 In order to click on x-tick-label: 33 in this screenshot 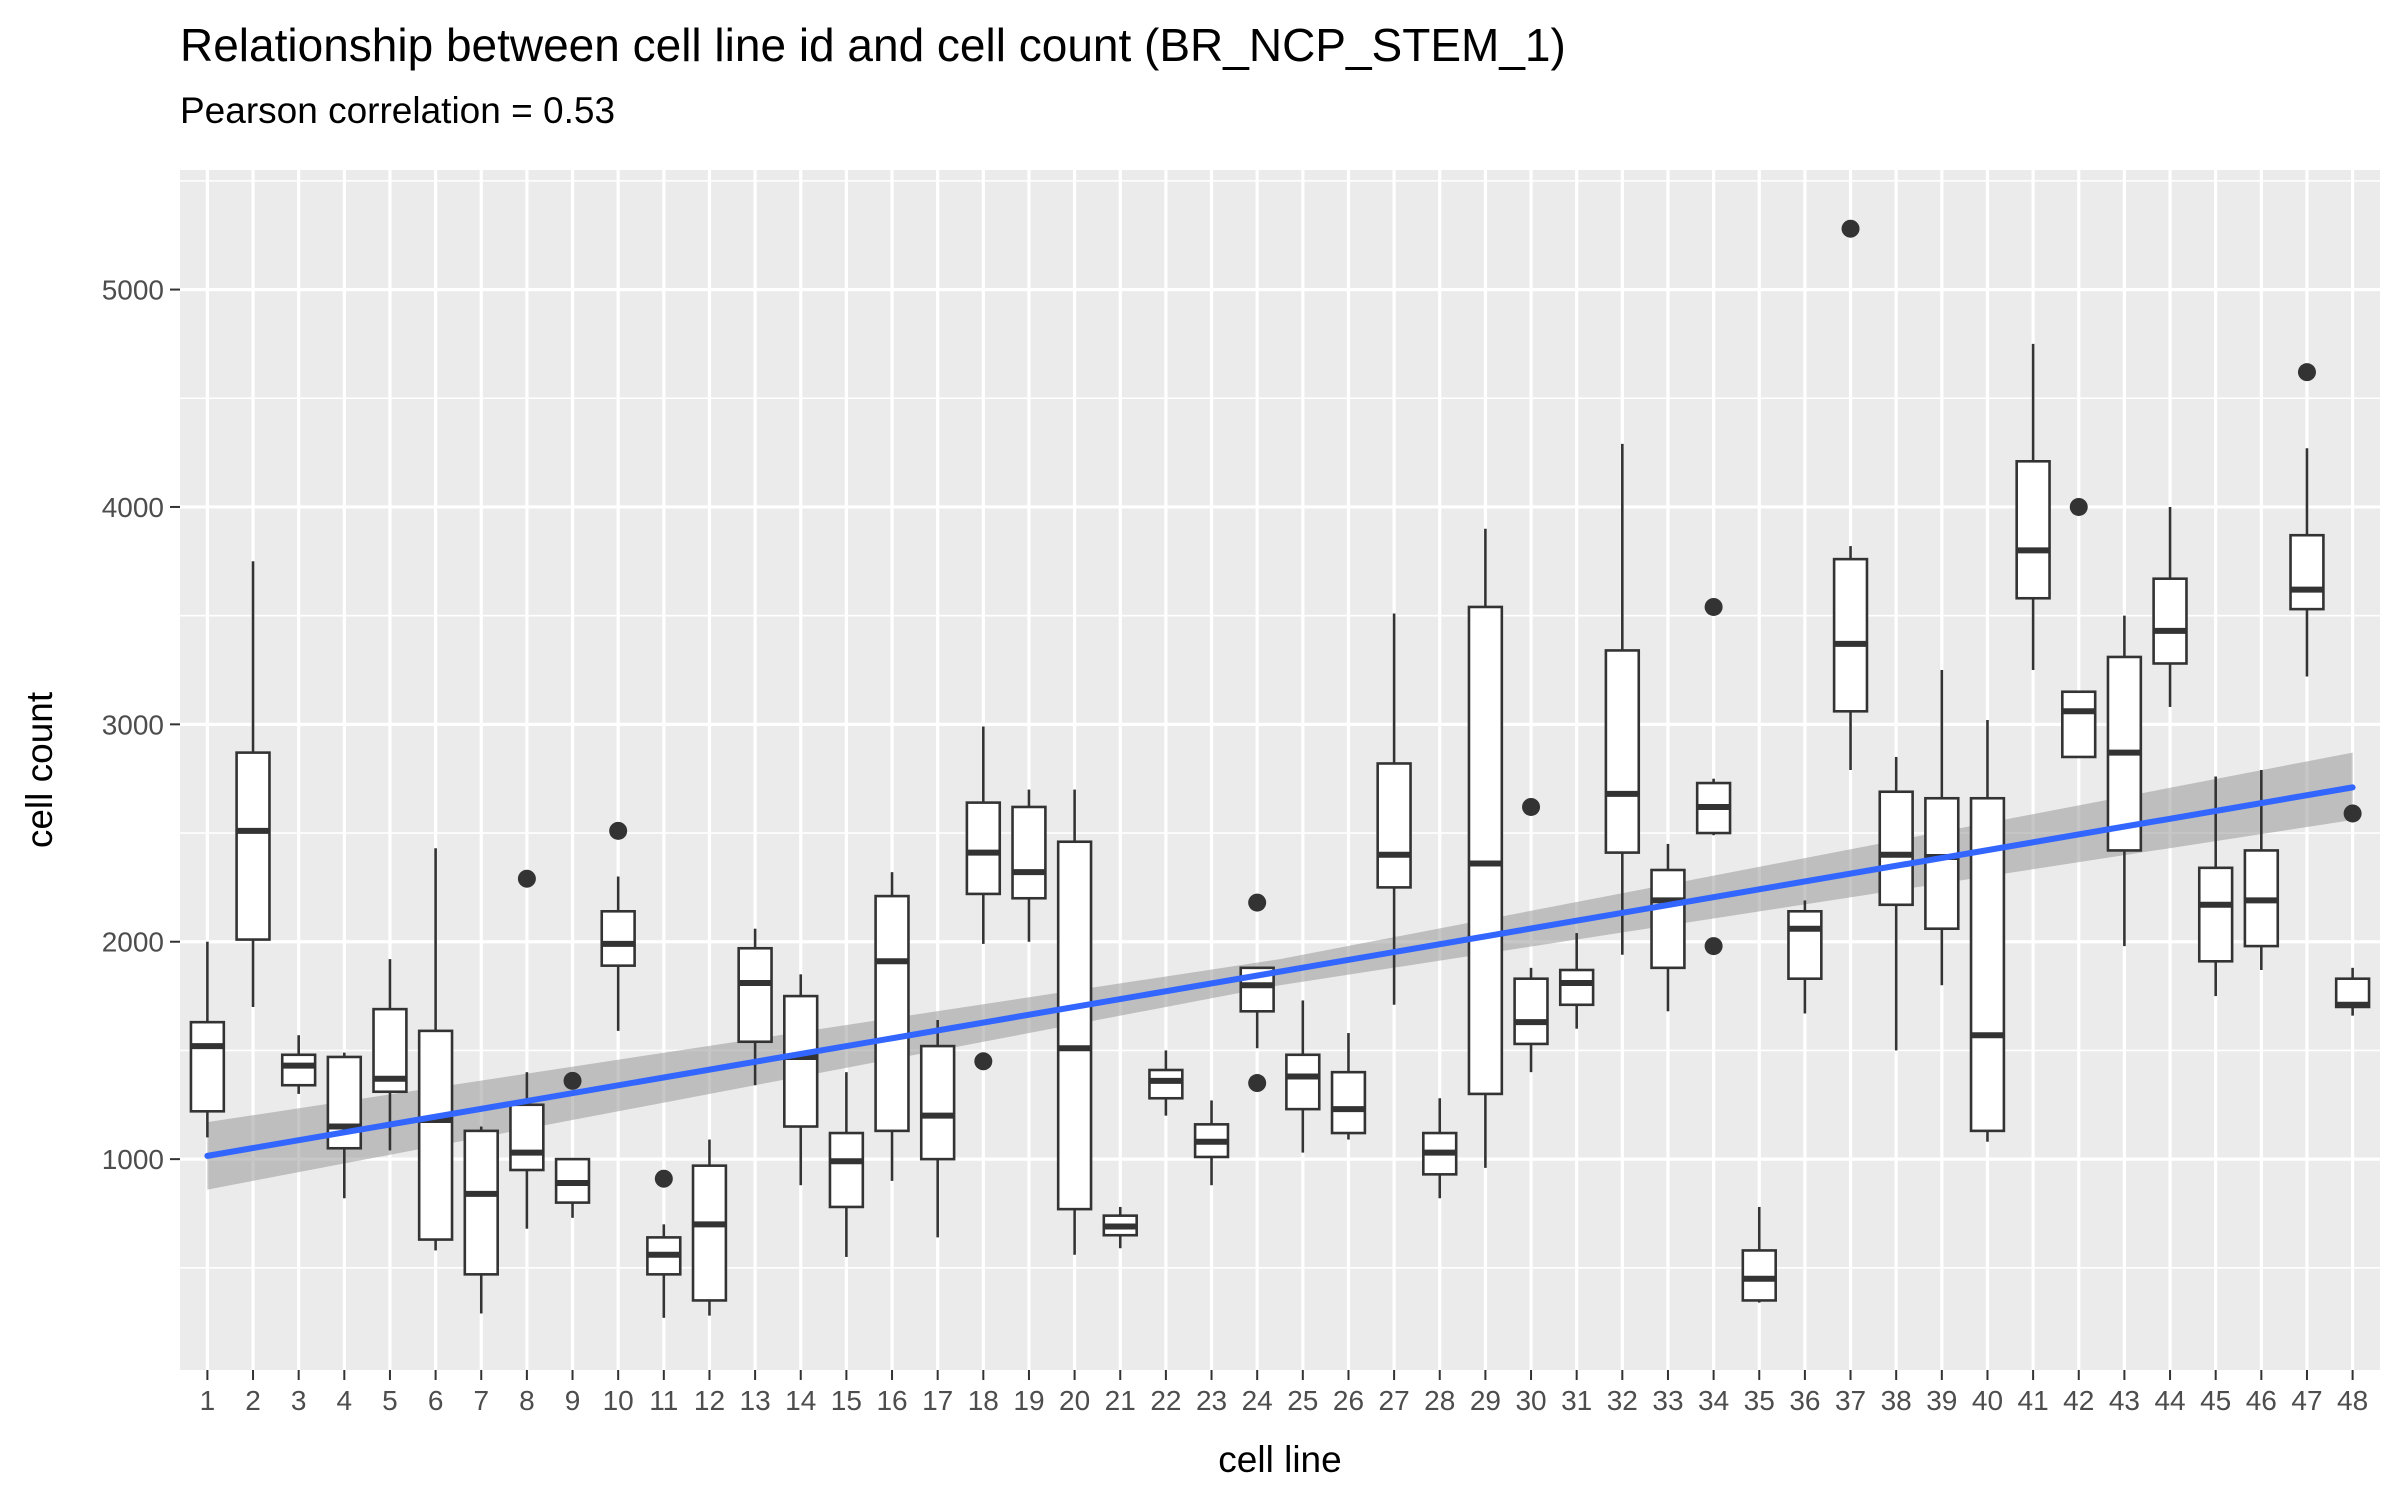, I will do `click(1667, 1400)`.